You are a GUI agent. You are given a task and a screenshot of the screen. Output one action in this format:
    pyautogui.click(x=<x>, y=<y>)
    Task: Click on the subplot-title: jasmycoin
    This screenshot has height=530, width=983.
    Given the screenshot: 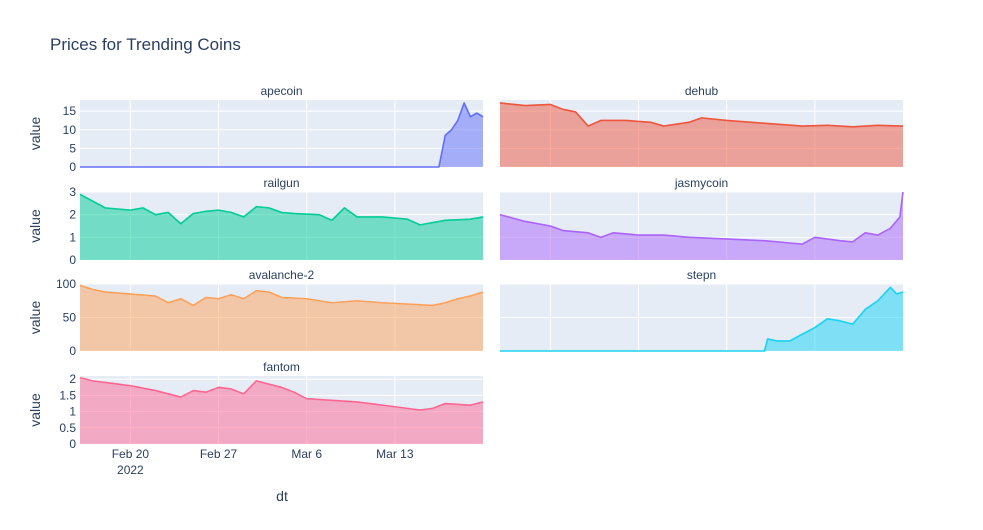 What is the action you would take?
    pyautogui.click(x=701, y=183)
    